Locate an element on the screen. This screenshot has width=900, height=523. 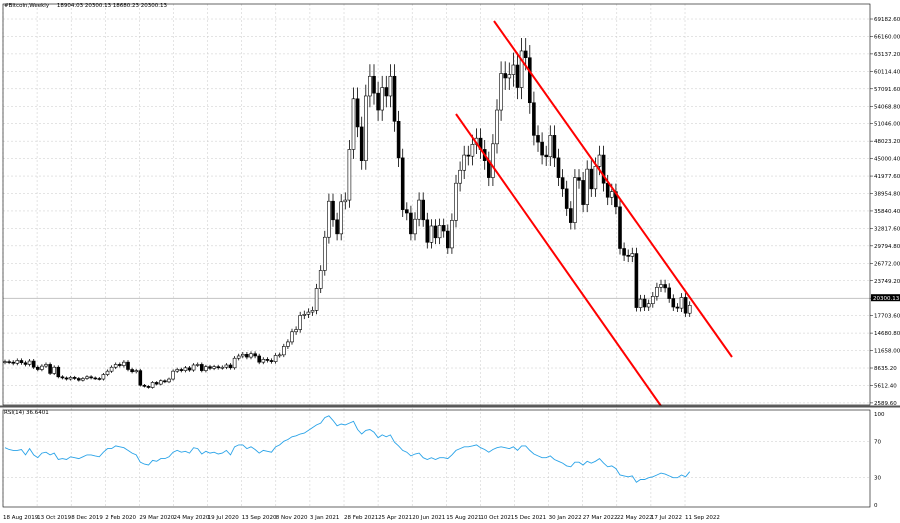
date-tick-label: 5 Dec 2021 is located at coordinates (531, 518).